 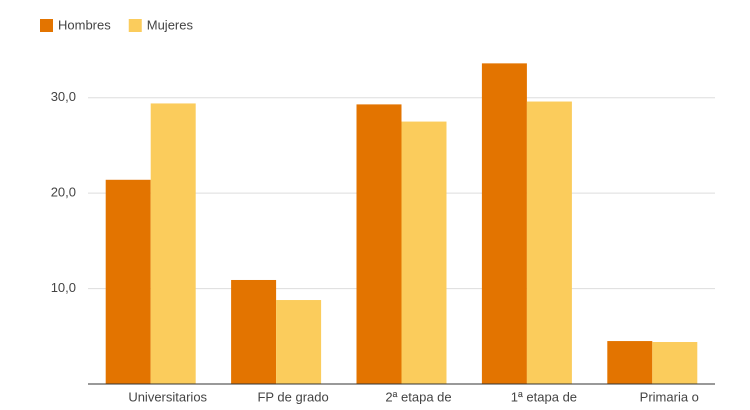 What do you see at coordinates (63, 192) in the screenshot?
I see `y-tick-label: 20,0` at bounding box center [63, 192].